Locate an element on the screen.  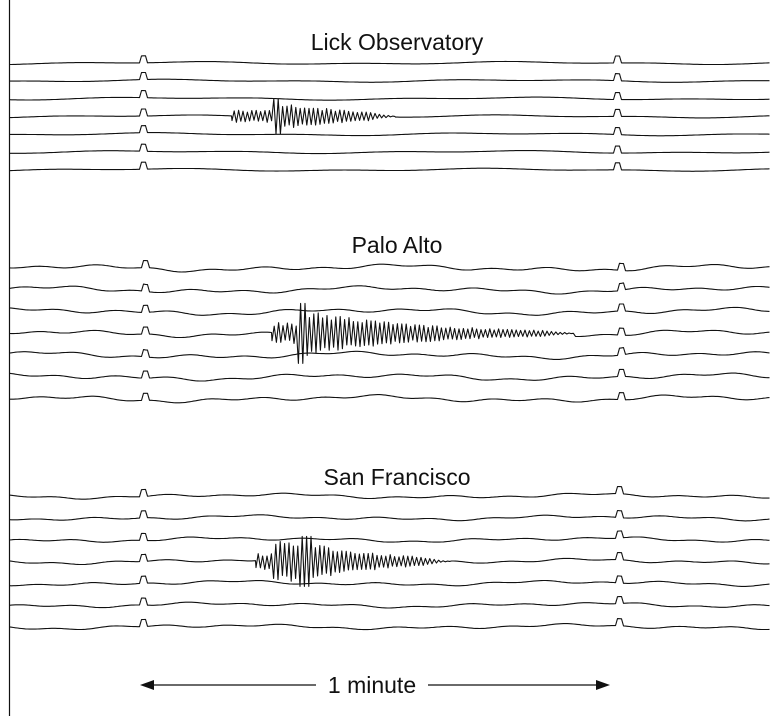
scale-arrow-right-head is located at coordinates (603, 685).